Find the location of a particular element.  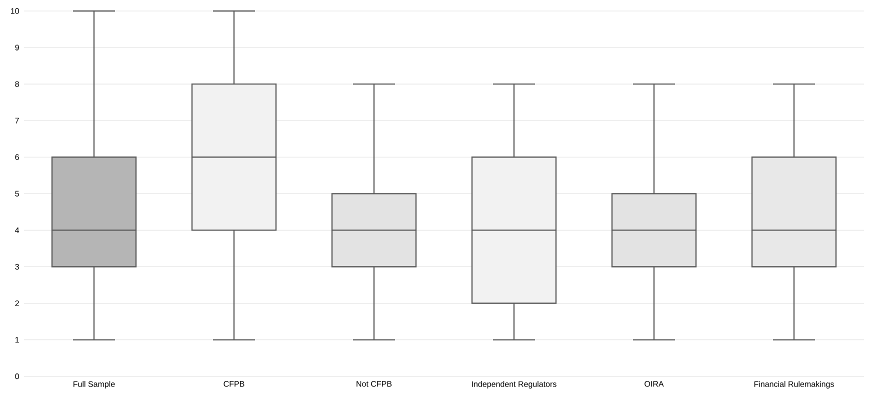

y-tick-label: 3 is located at coordinates (17, 267).